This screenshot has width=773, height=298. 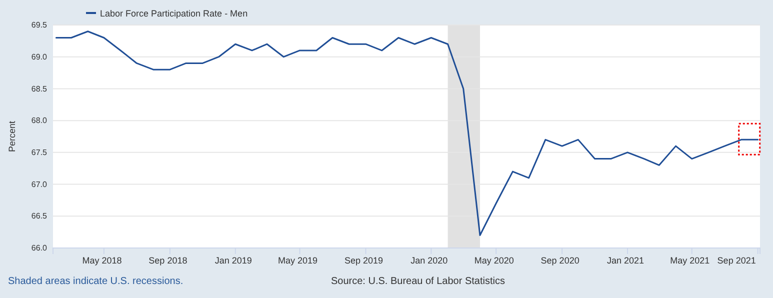 I want to click on text: Shaded areas indicate U.S. recessions., so click(x=96, y=281).